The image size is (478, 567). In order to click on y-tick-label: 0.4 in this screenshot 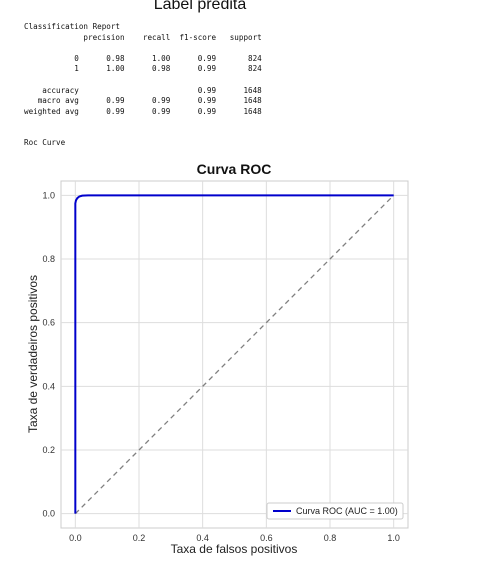, I will do `click(48, 386)`.